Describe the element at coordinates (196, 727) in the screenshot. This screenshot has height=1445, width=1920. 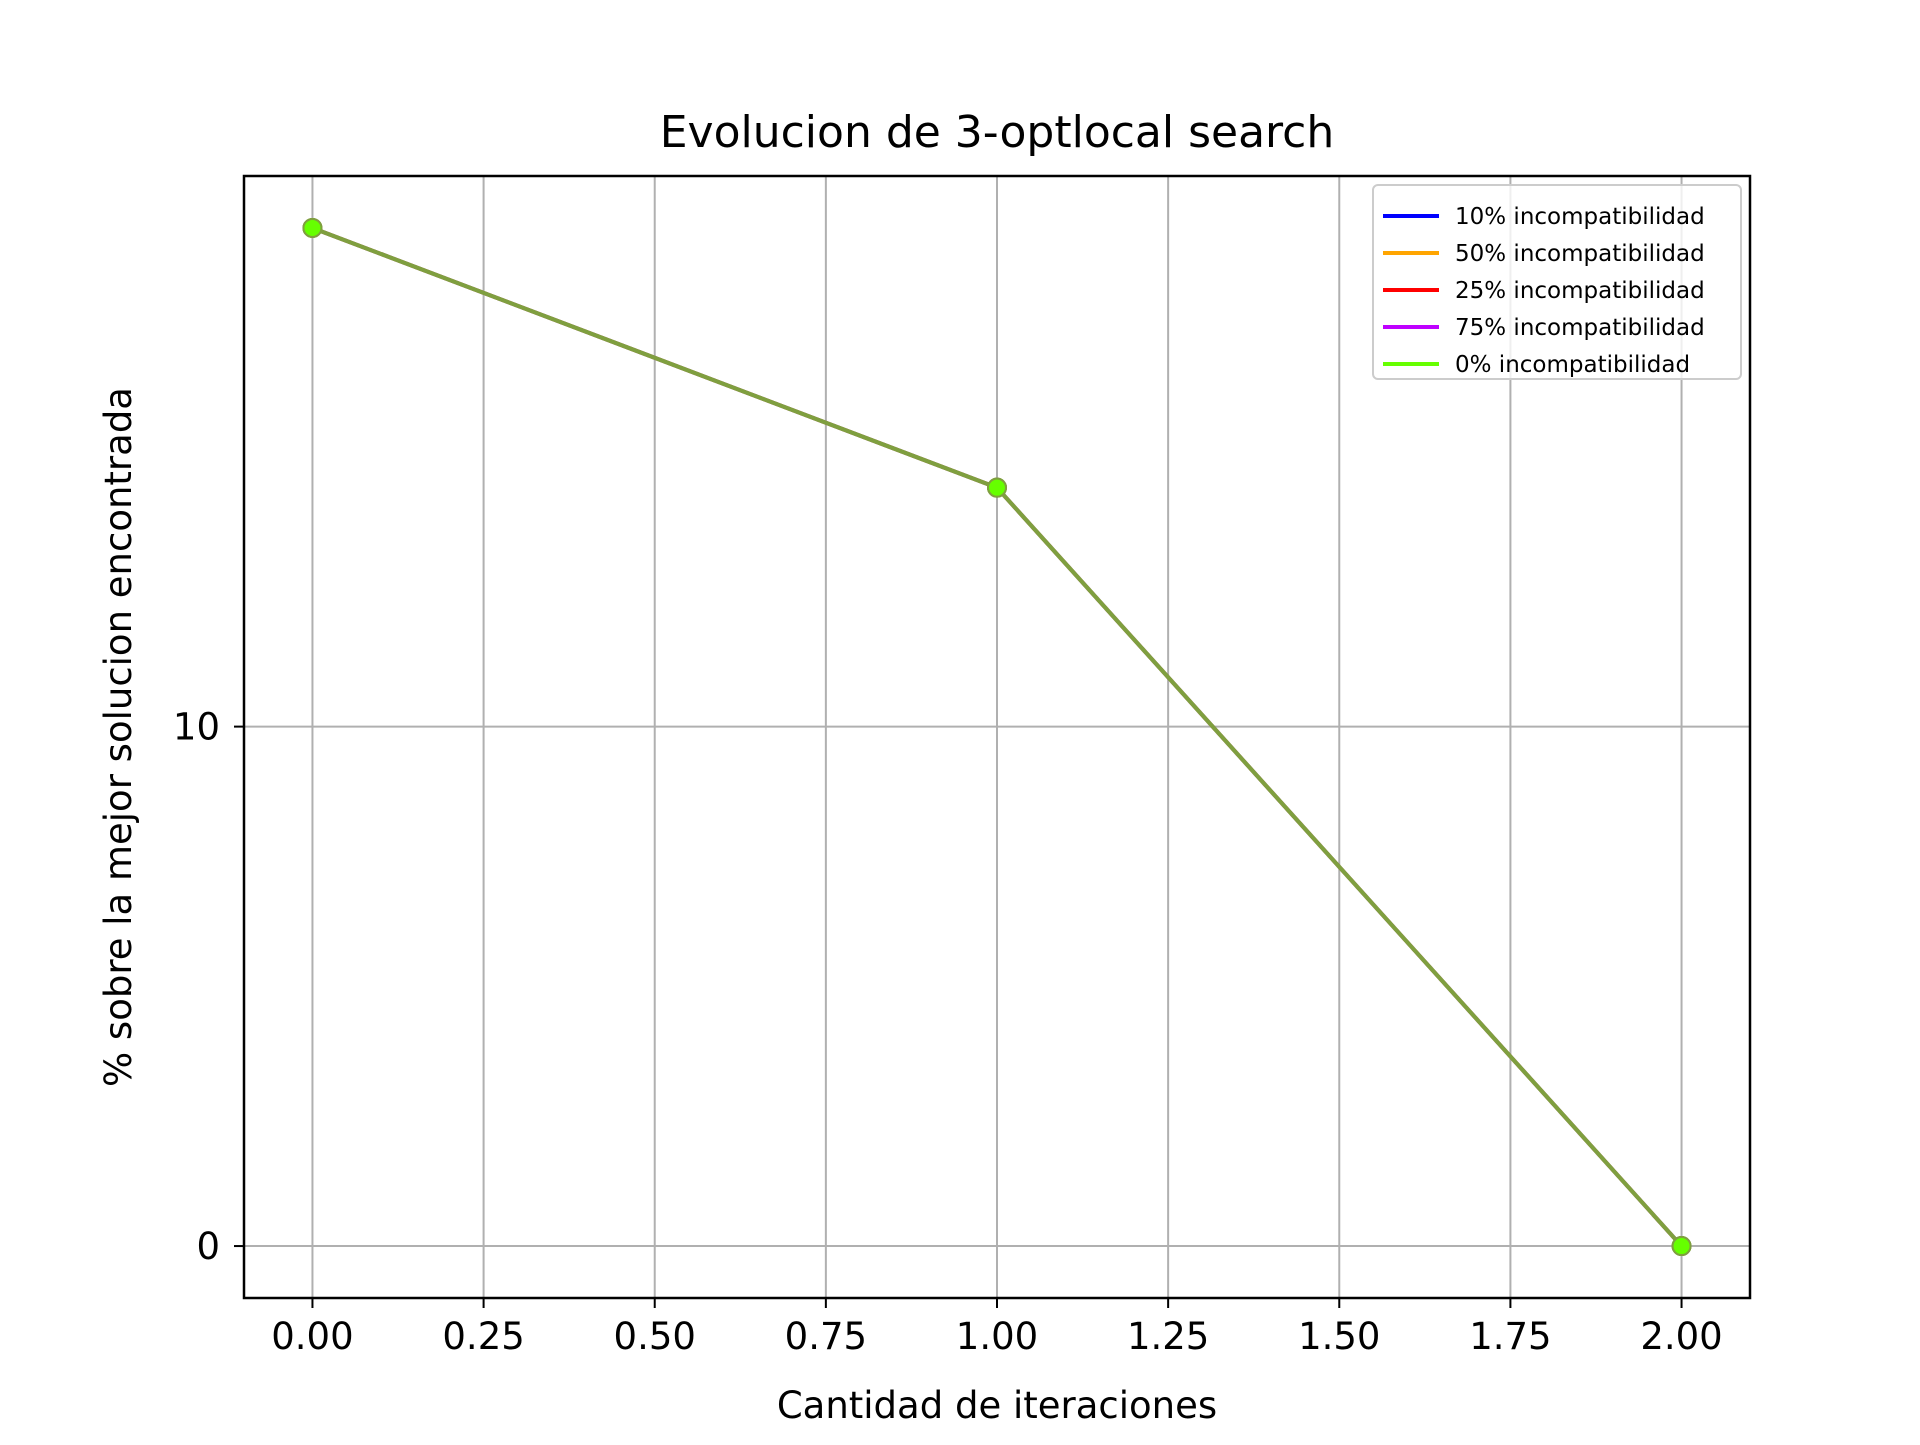
I see `y-tick-label: 10` at that location.